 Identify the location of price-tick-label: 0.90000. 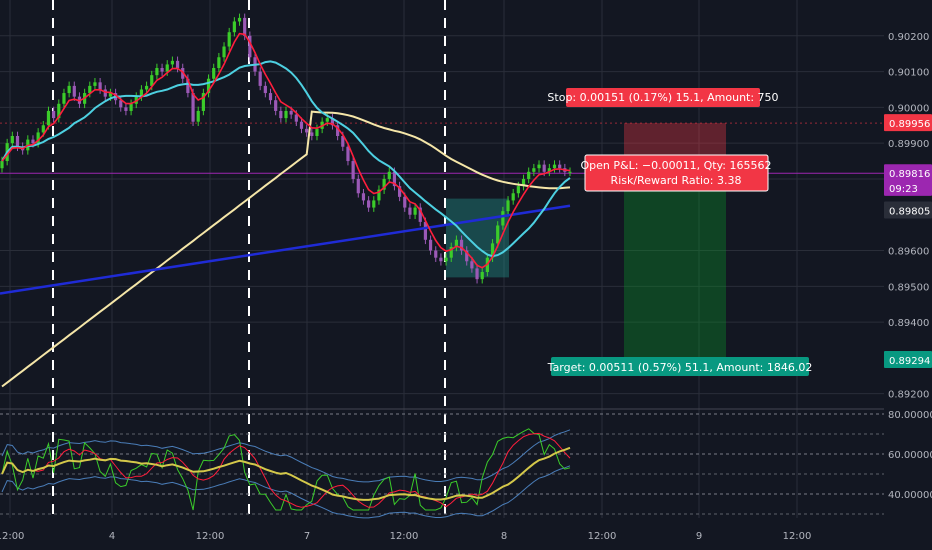
(908, 108).